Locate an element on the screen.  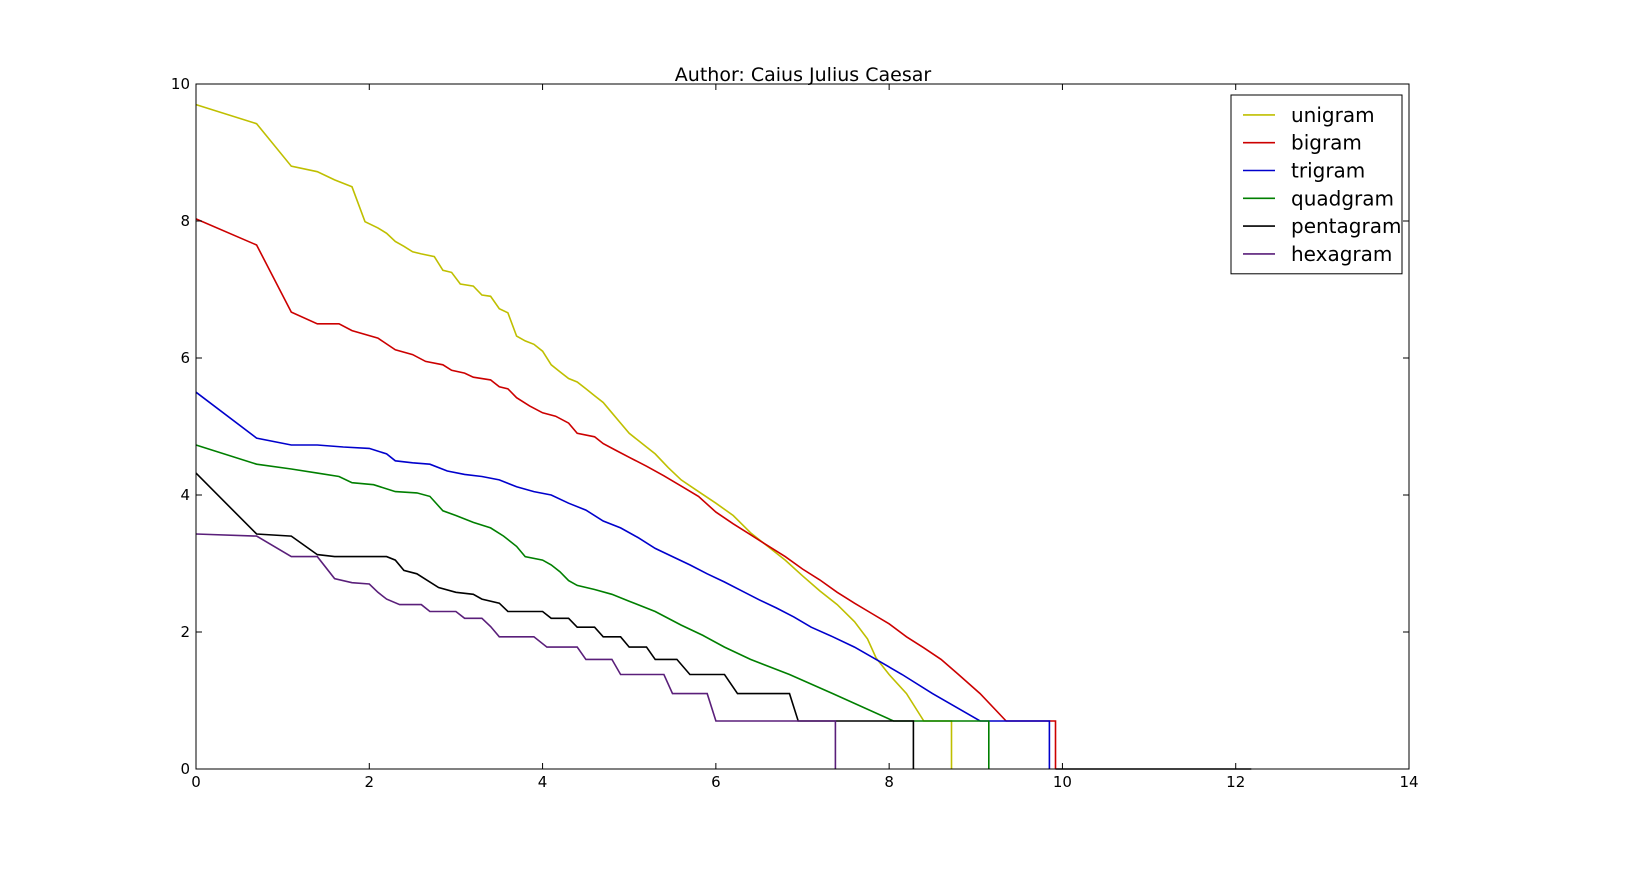
y-tick-label: 10 is located at coordinates (180, 84).